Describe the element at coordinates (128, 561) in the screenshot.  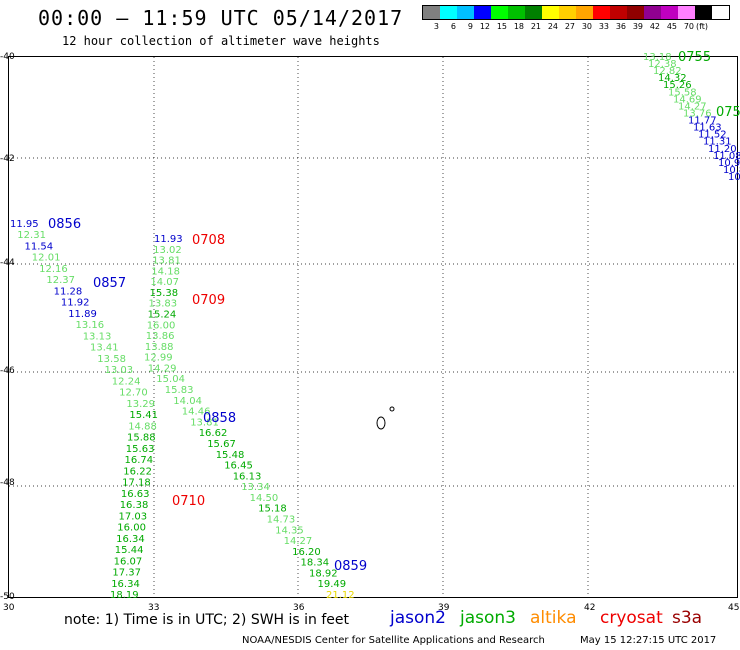
I see `swh-value: 16.07` at that location.